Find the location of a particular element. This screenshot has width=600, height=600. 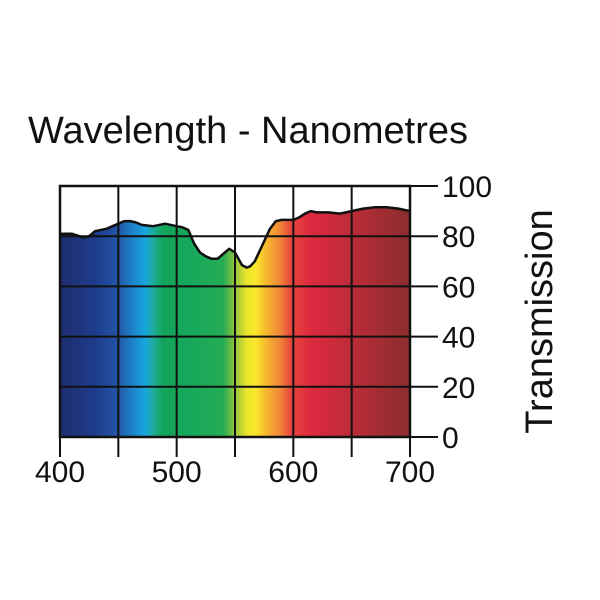

y-axis-label: Transmission is located at coordinates (540, 321).